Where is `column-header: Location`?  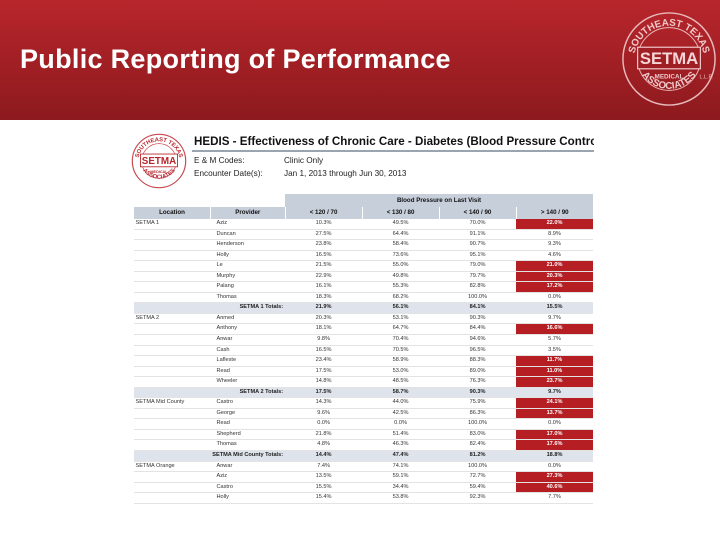 column-header: Location is located at coordinates (172, 213).